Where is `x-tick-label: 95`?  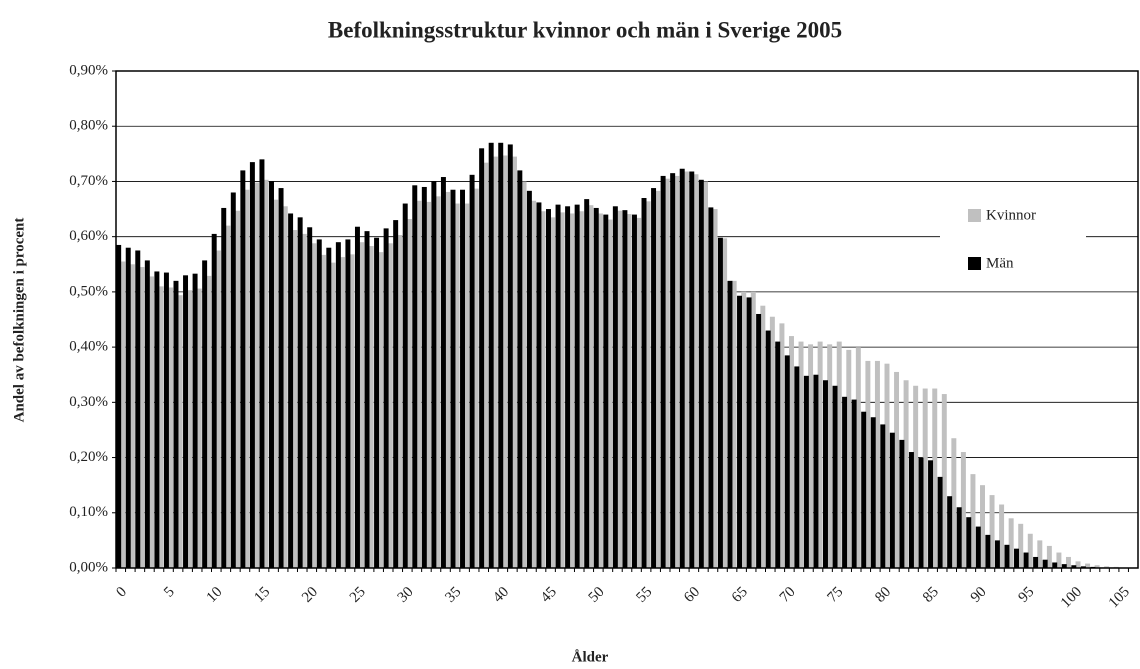
x-tick-label: 95 is located at coordinates (1026, 595).